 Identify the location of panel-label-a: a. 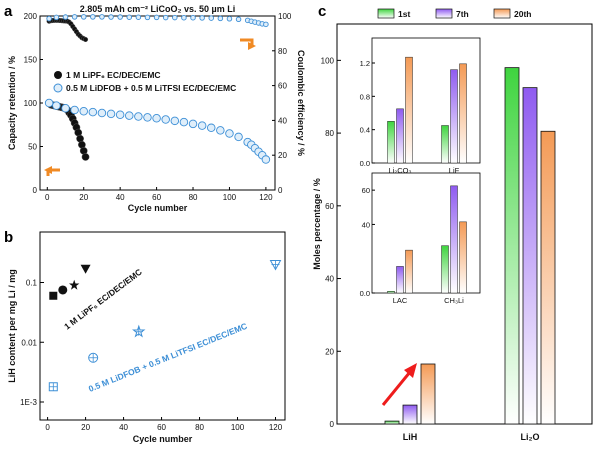
(8, 11).